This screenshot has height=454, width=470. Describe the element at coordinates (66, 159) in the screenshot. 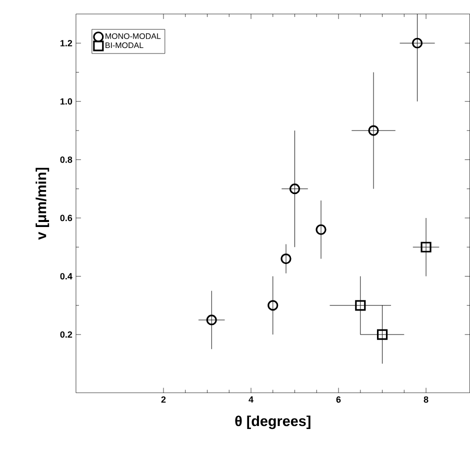

I see `y-tick-label: 0.8` at that location.